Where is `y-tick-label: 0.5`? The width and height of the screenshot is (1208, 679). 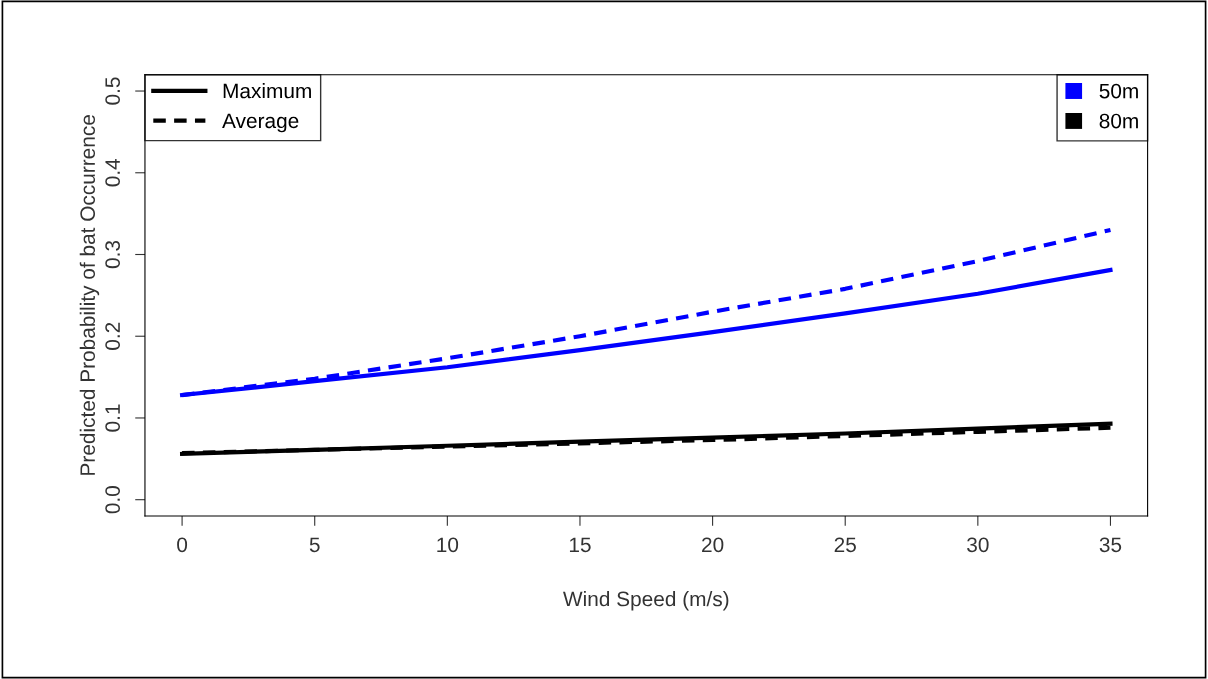 y-tick-label: 0.5 is located at coordinates (113, 91).